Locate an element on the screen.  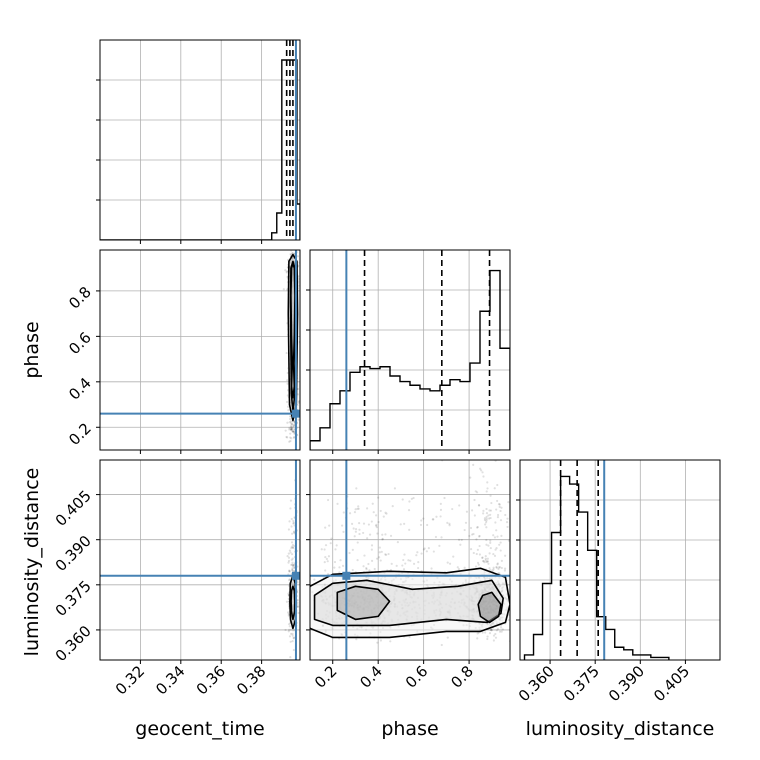
x-axis-label-luminosity-distance: luminosity_distance is located at coordinates (620, 729).